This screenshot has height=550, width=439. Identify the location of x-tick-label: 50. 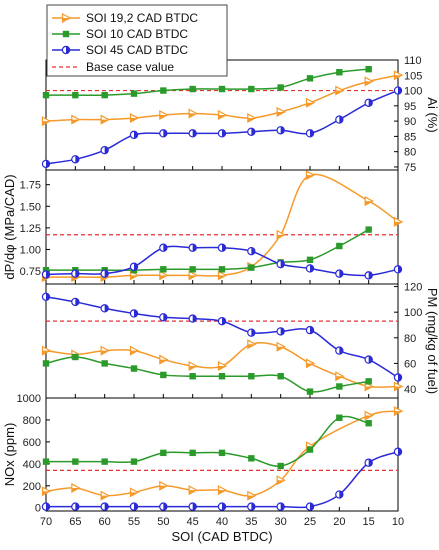
(163, 522).